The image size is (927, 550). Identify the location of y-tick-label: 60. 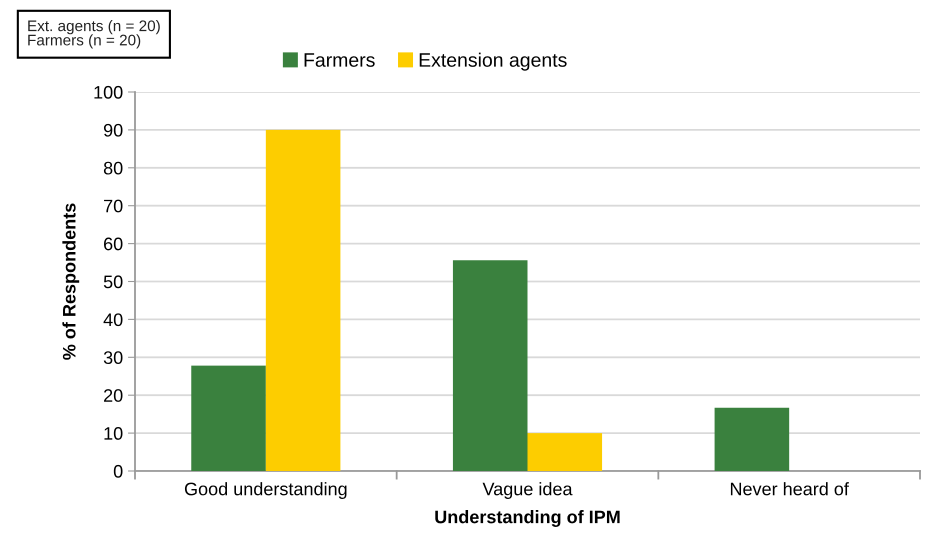
(113, 244).